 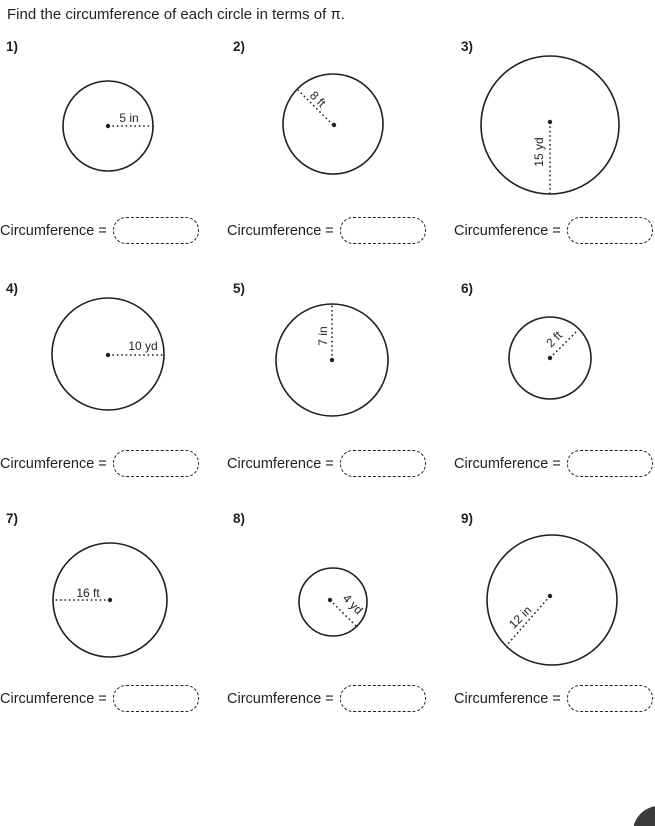 I want to click on problem-number: 5), so click(x=239, y=288).